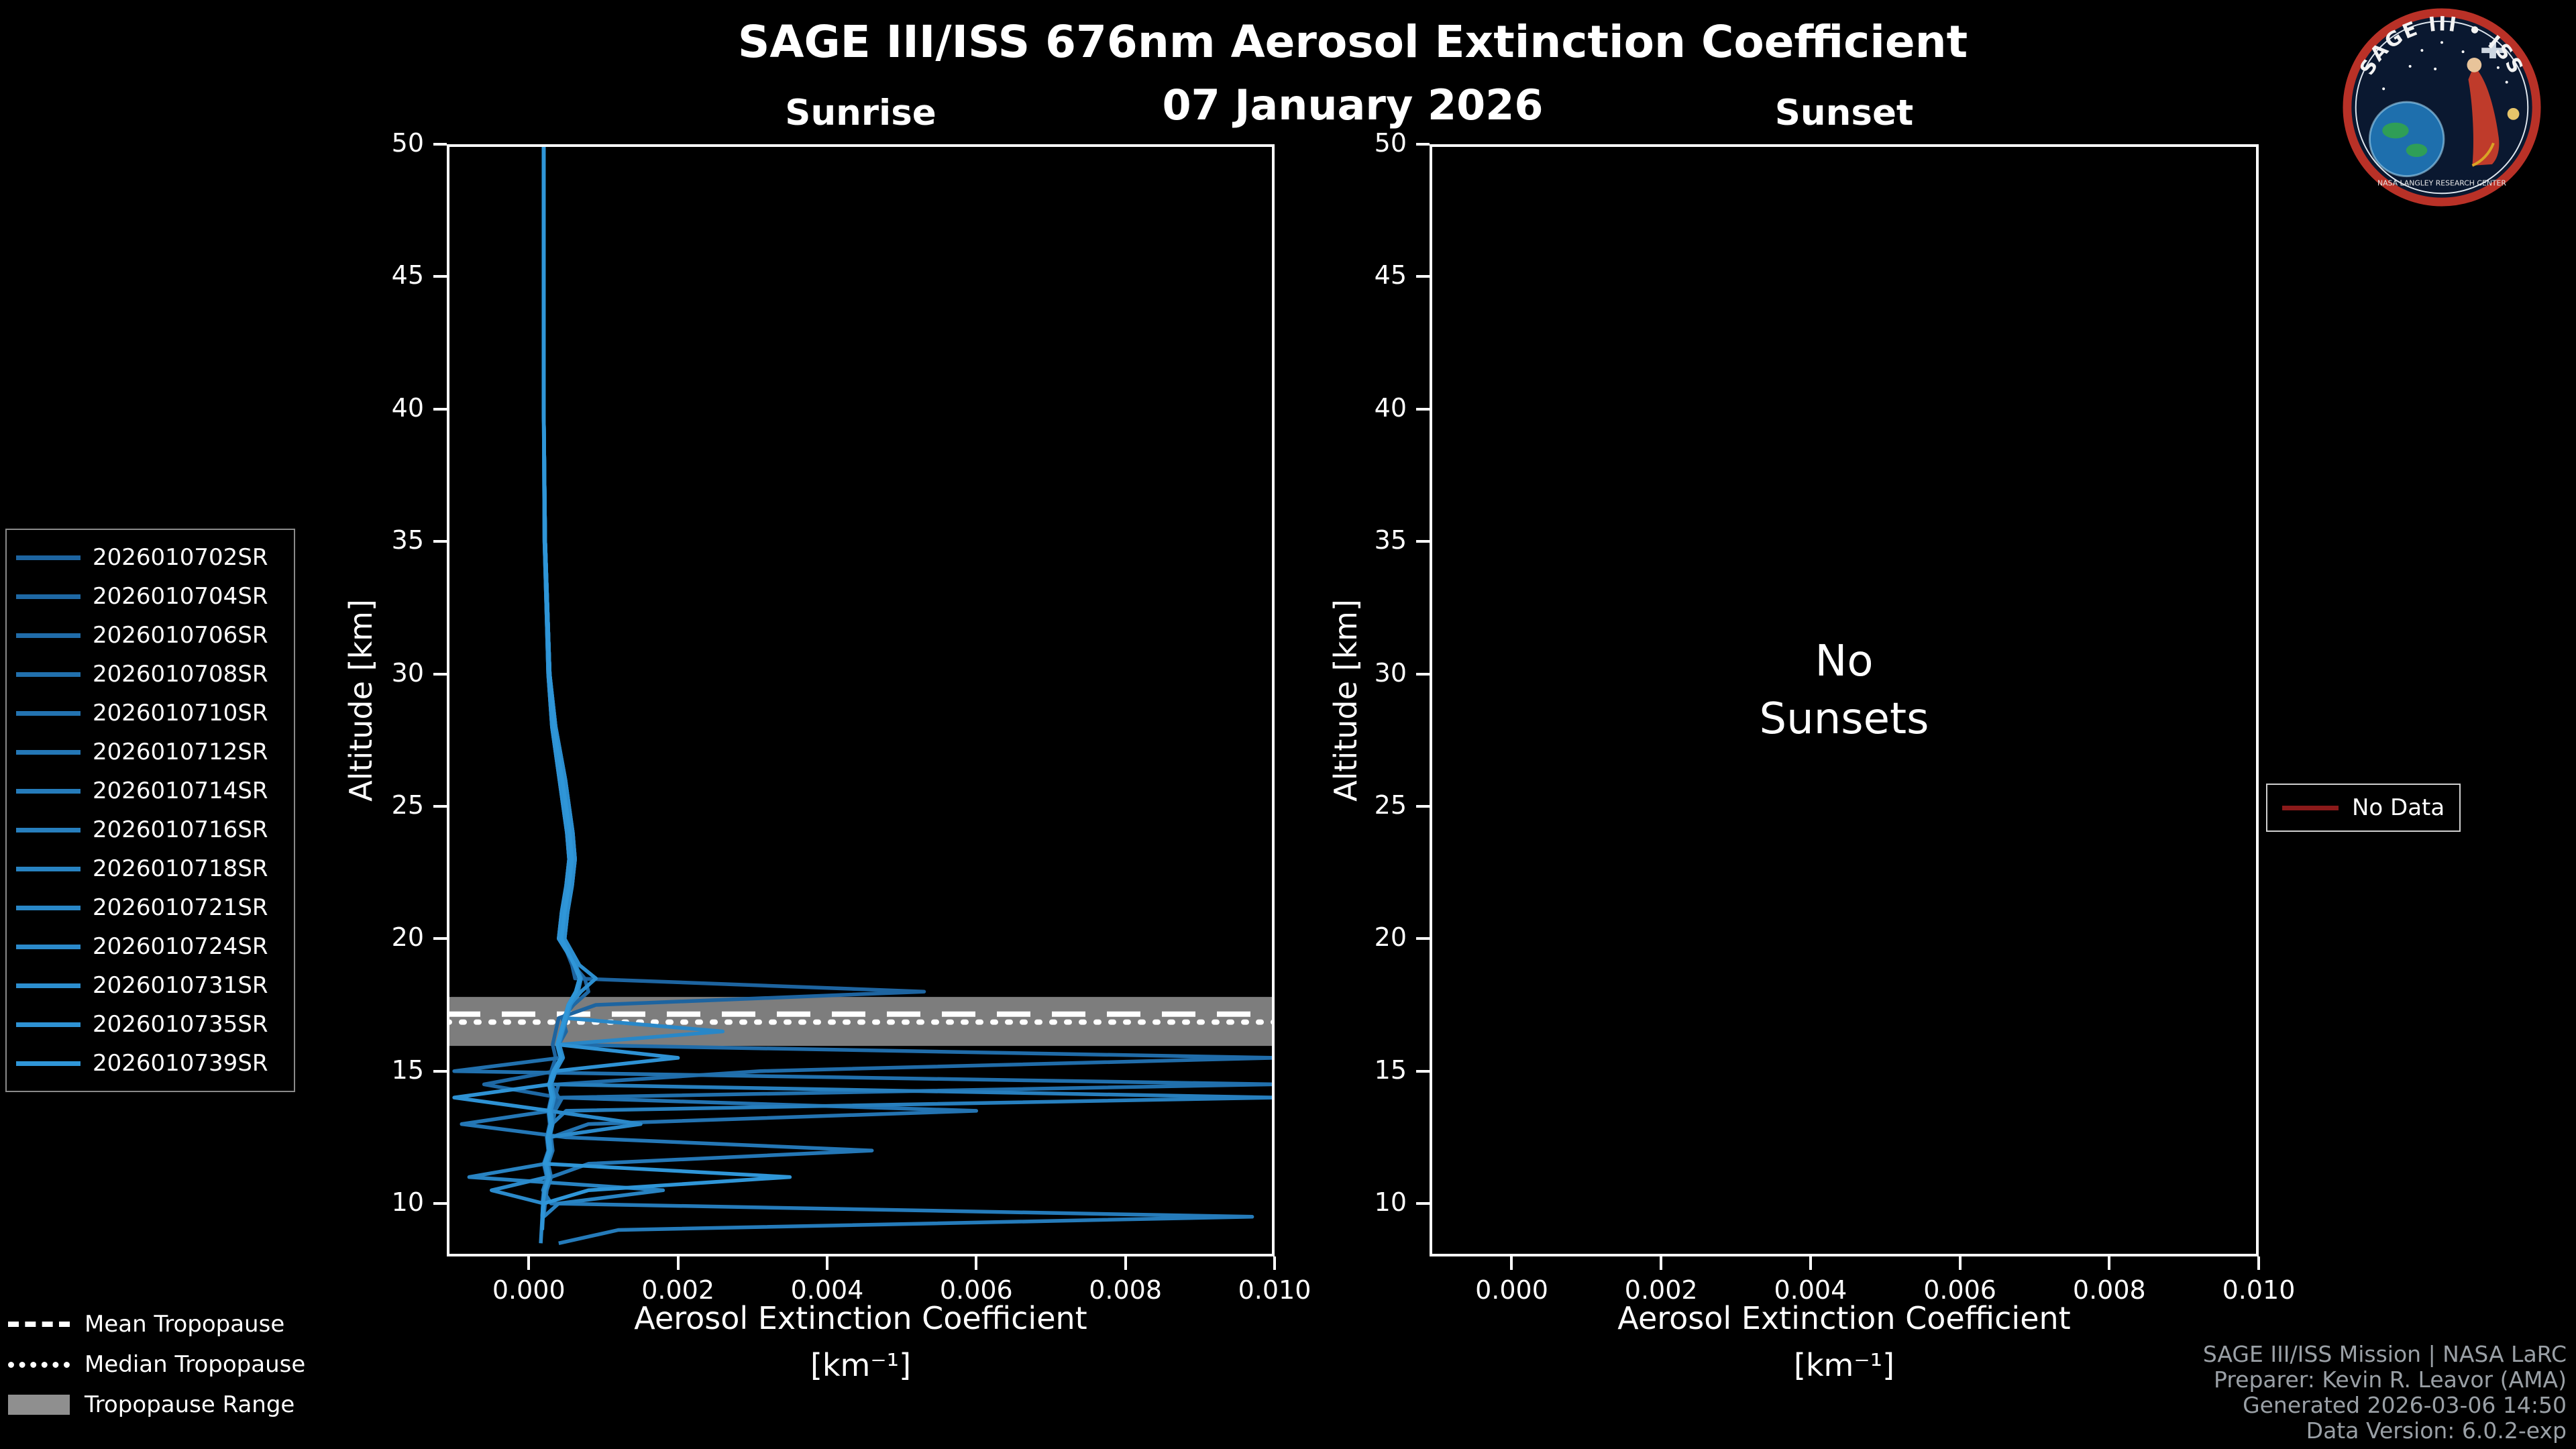 The width and height of the screenshot is (2576, 1449). I want to click on legend-item: 2026010710SR, so click(150, 713).